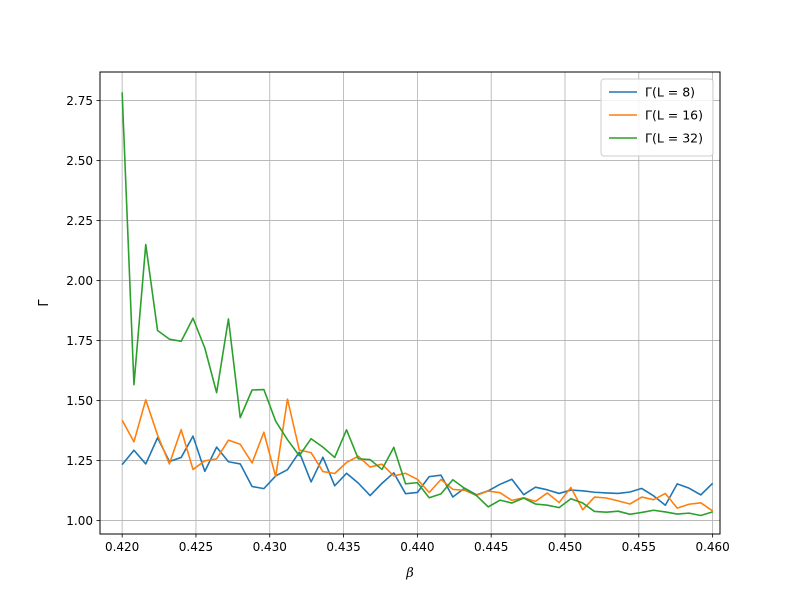 Image resolution: width=800 pixels, height=600 pixels. I want to click on x-tick-label: 0.450, so click(565, 547).